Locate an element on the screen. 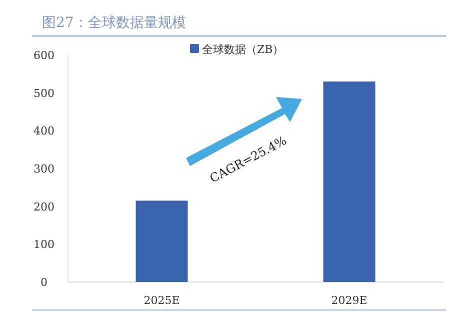 This screenshot has height=336, width=466. legend-label: 全球数据（ZB） is located at coordinates (243, 49).